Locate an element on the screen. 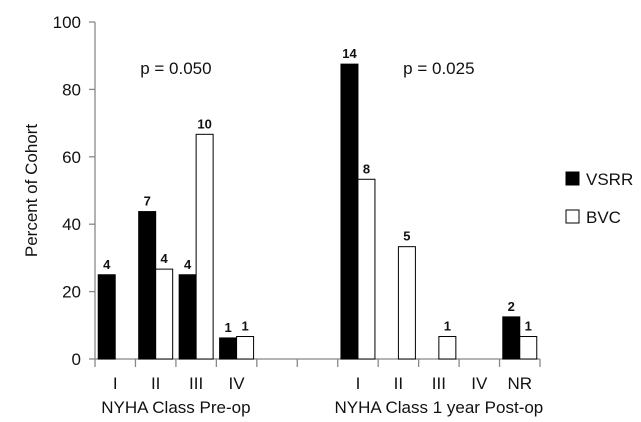  legend-label: BVC is located at coordinates (603, 217).